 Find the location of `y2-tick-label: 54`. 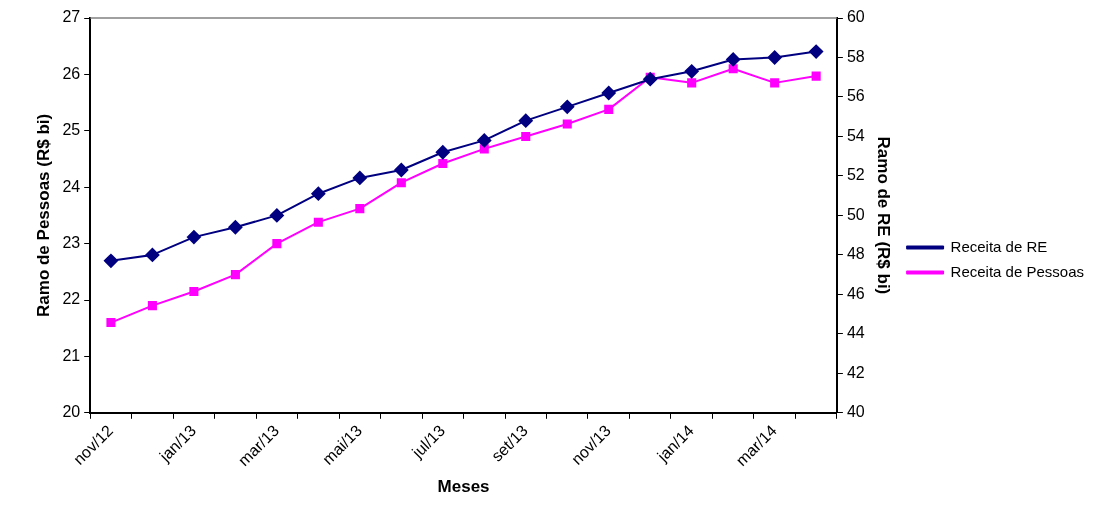

y2-tick-label: 54 is located at coordinates (855, 135).